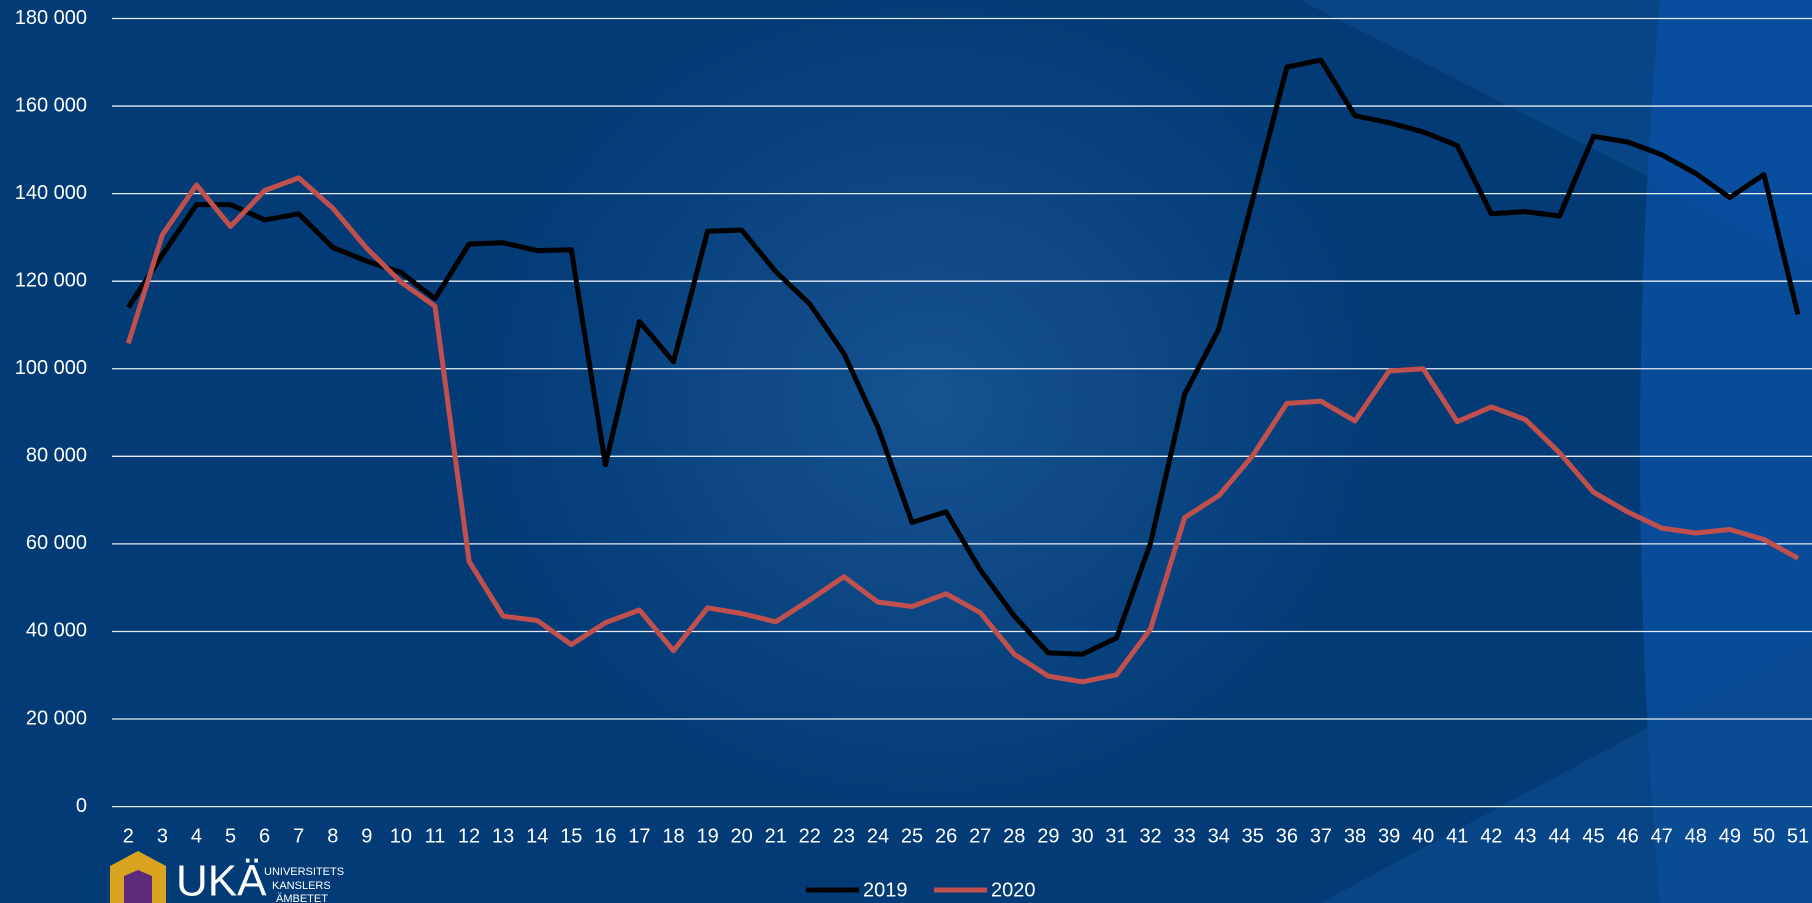  Describe the element at coordinates (56, 631) in the screenshot. I see `y-tick-label: 40 000` at that location.